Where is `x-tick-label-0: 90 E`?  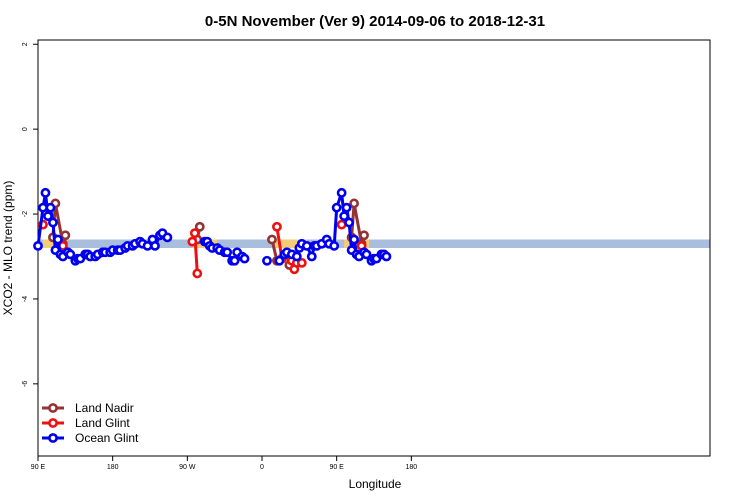
x-tick-label-0: 90 E is located at coordinates (38, 467).